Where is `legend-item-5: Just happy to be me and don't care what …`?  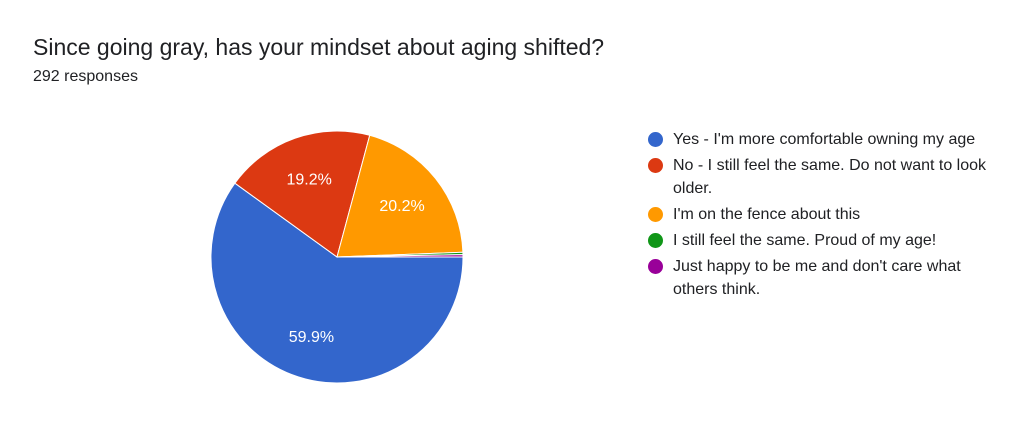 legend-item-5: Just happy to be me and don't care what … is located at coordinates (818, 278).